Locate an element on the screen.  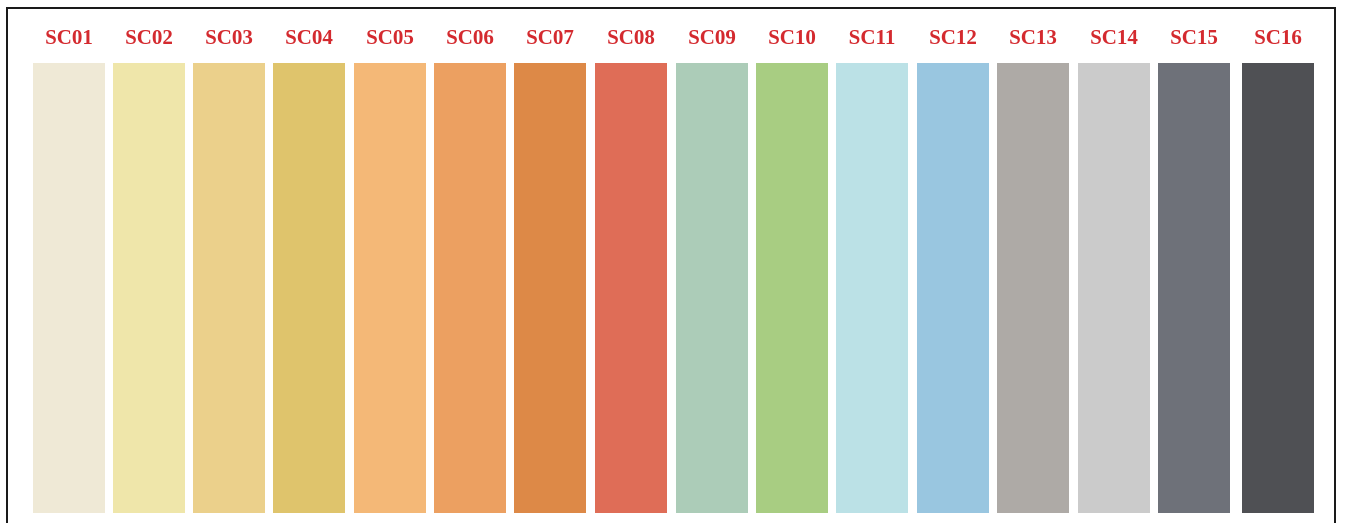
swatch-sc01: SC01 is located at coordinates (69, 265).